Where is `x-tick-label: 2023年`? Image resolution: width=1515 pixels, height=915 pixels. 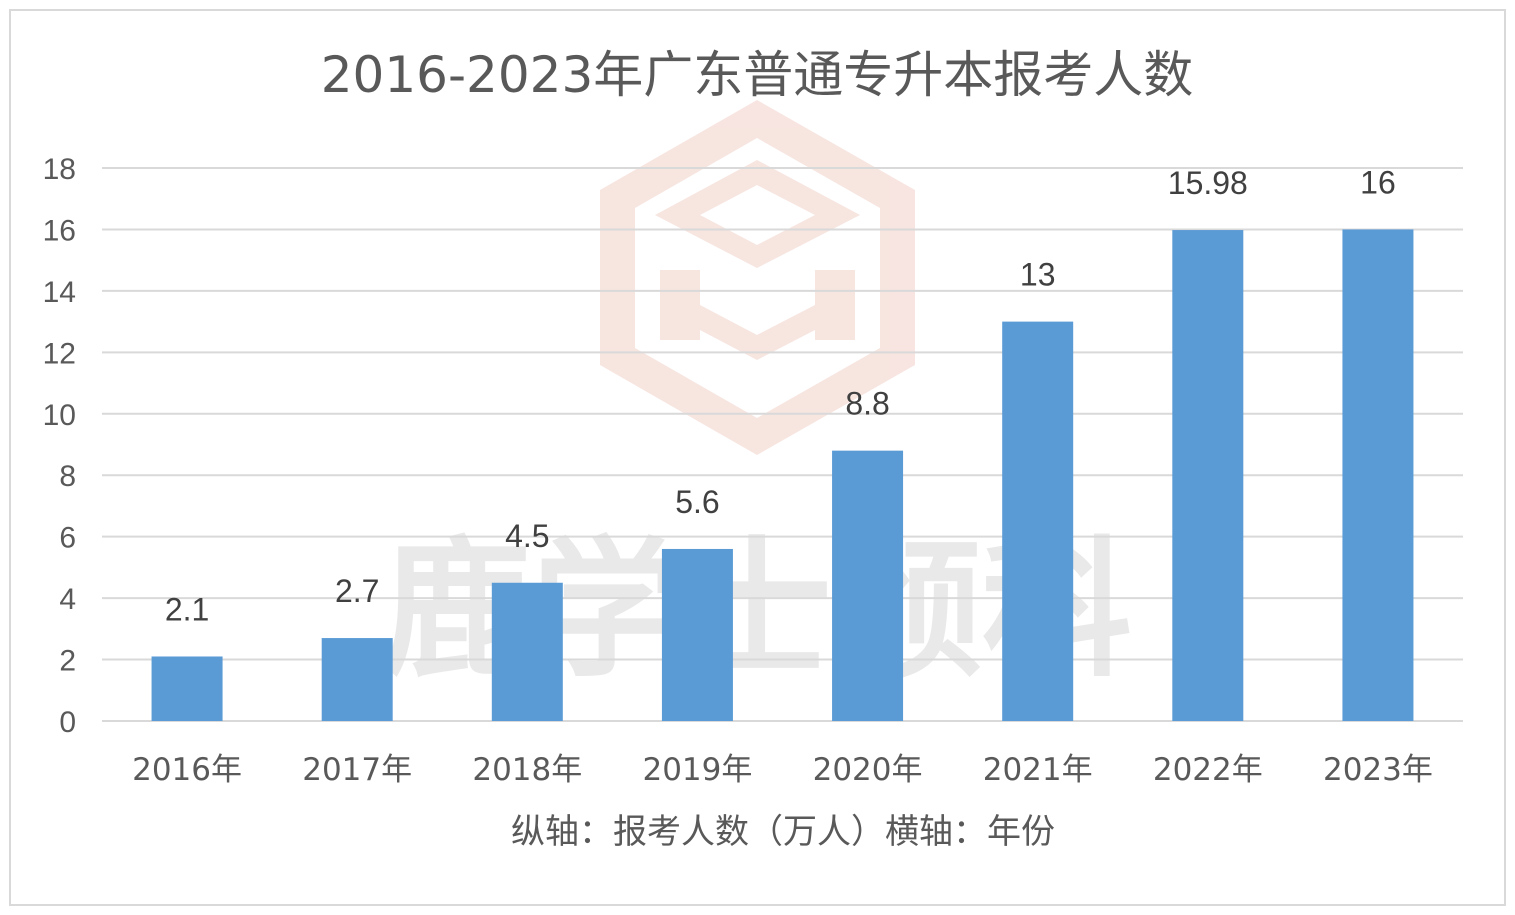 x-tick-label: 2023年 is located at coordinates (1378, 770).